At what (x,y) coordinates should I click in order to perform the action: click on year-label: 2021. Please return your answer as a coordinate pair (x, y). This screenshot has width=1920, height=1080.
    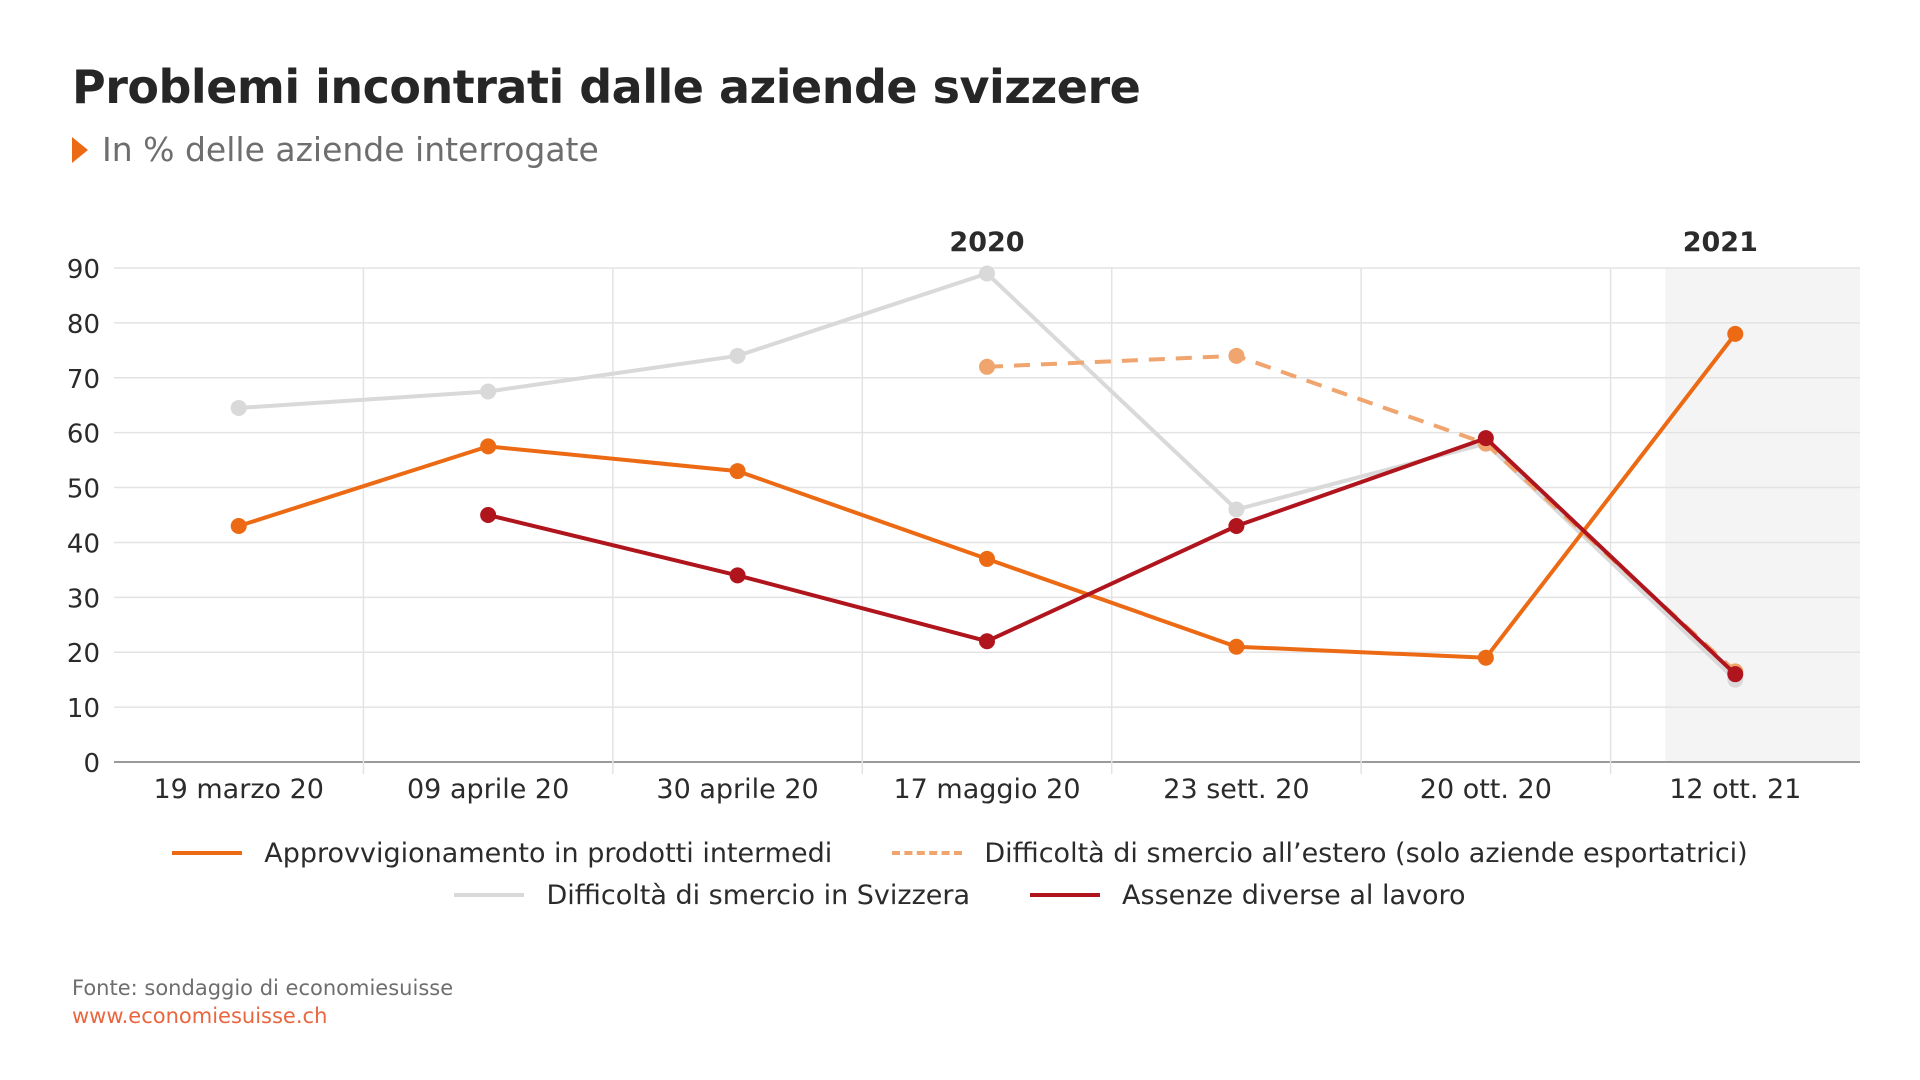
    Looking at the image, I should click on (1720, 242).